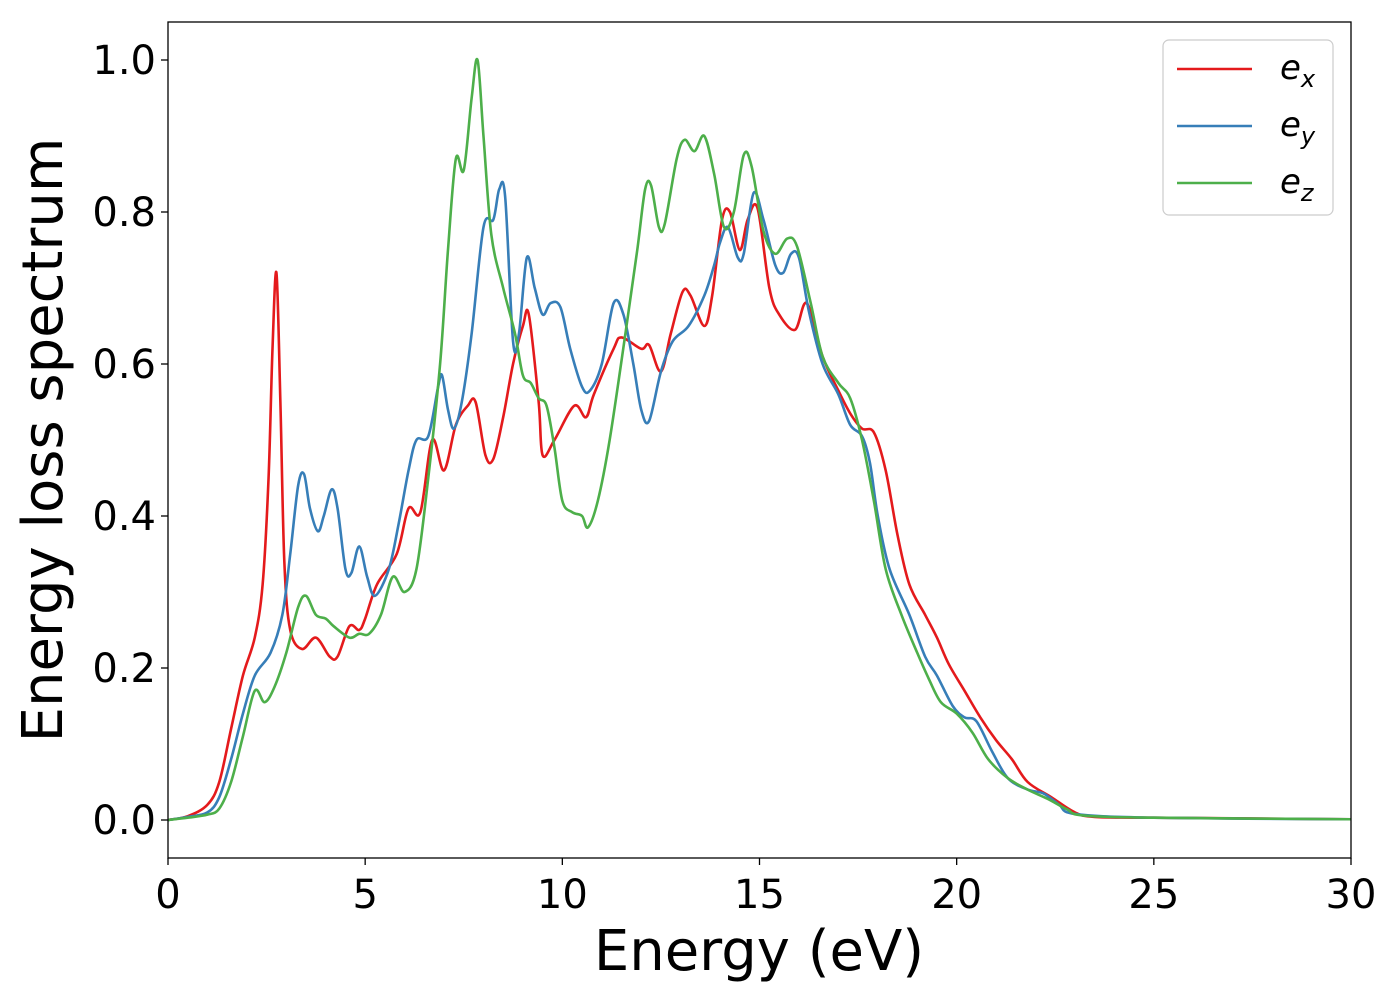 Image resolution: width=1400 pixels, height=1000 pixels. Describe the element at coordinates (1153, 895) in the screenshot. I see `x-tick-label: 25` at that location.